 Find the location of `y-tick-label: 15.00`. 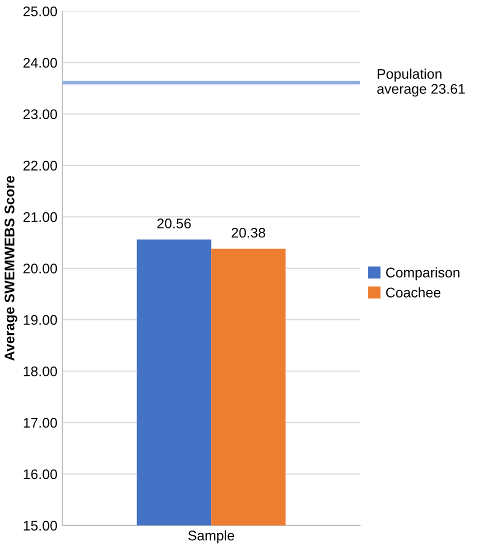

y-tick-label: 15.00 is located at coordinates (40, 525).